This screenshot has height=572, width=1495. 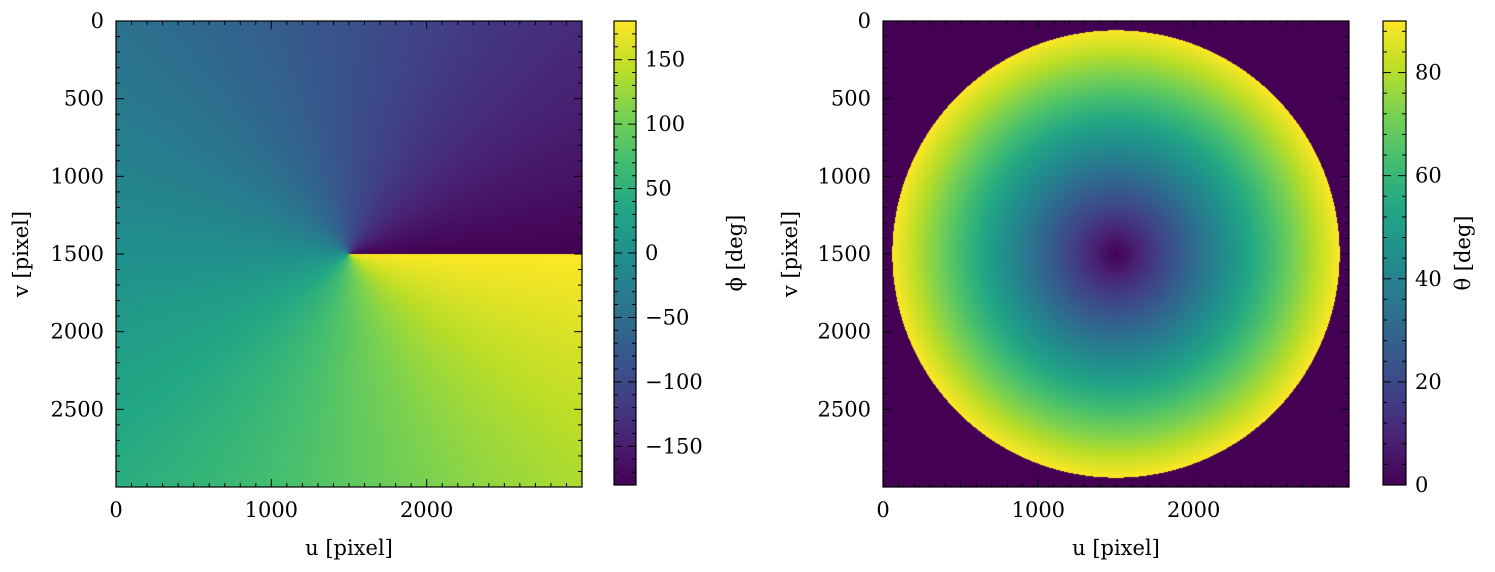 What do you see at coordinates (1428, 176) in the screenshot?
I see `colorbar-tick-label: 60` at bounding box center [1428, 176].